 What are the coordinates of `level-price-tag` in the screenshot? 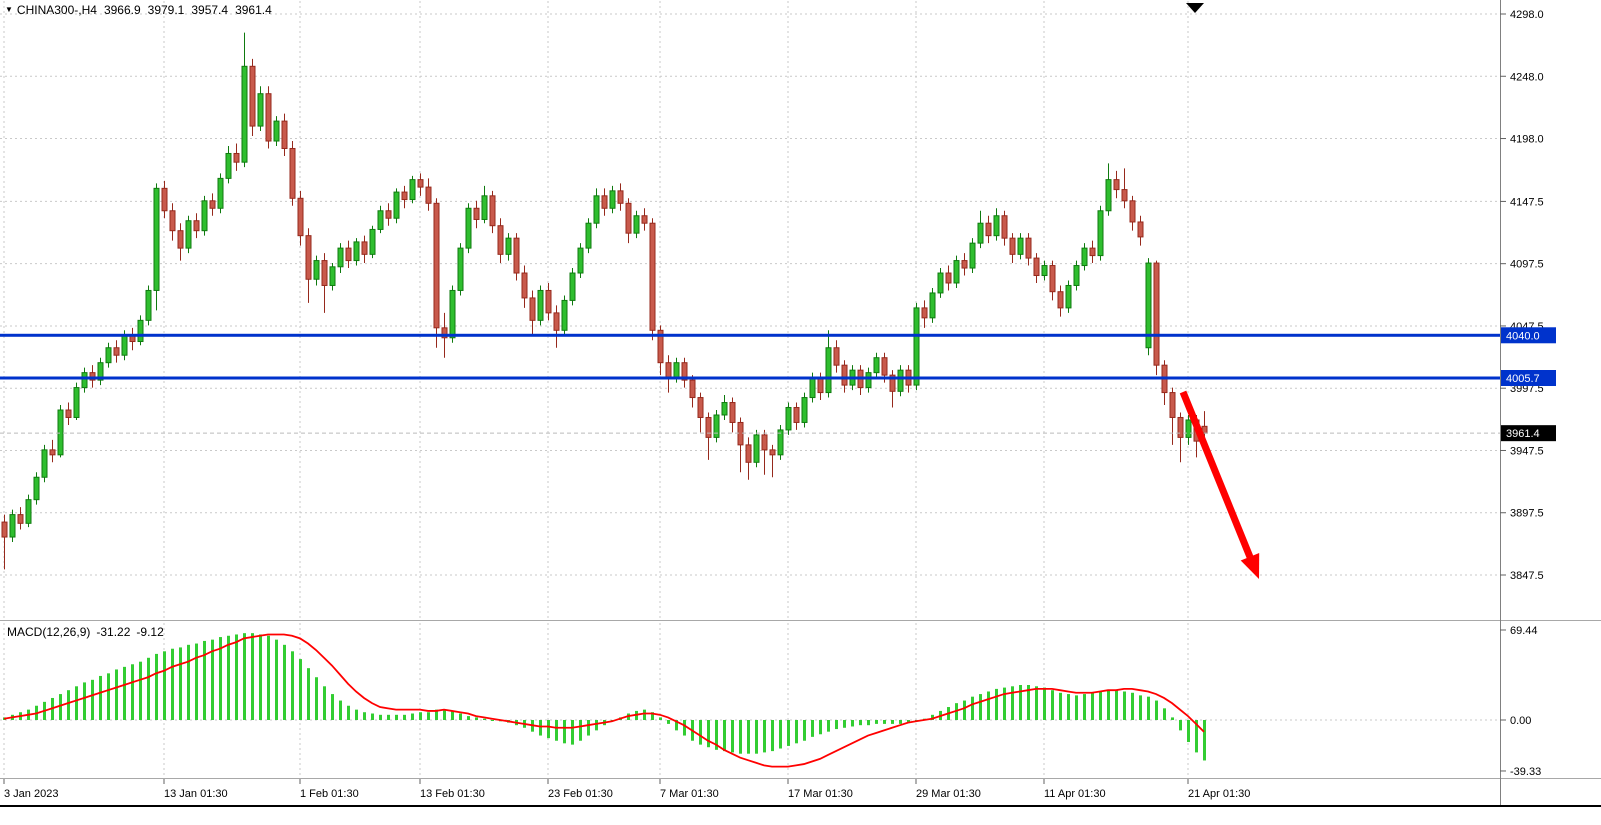 It's located at (1528, 335).